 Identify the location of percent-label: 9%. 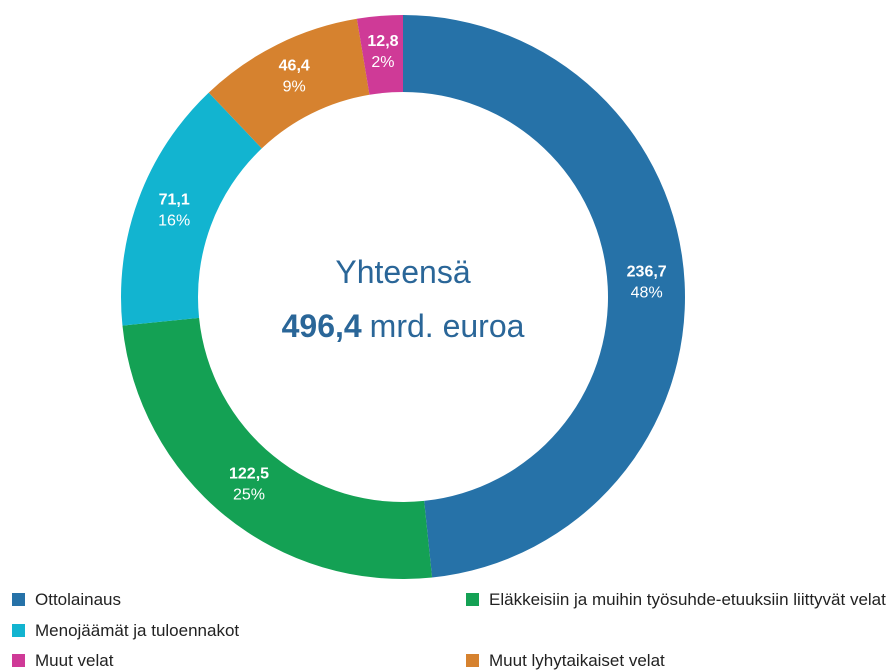
(294, 87).